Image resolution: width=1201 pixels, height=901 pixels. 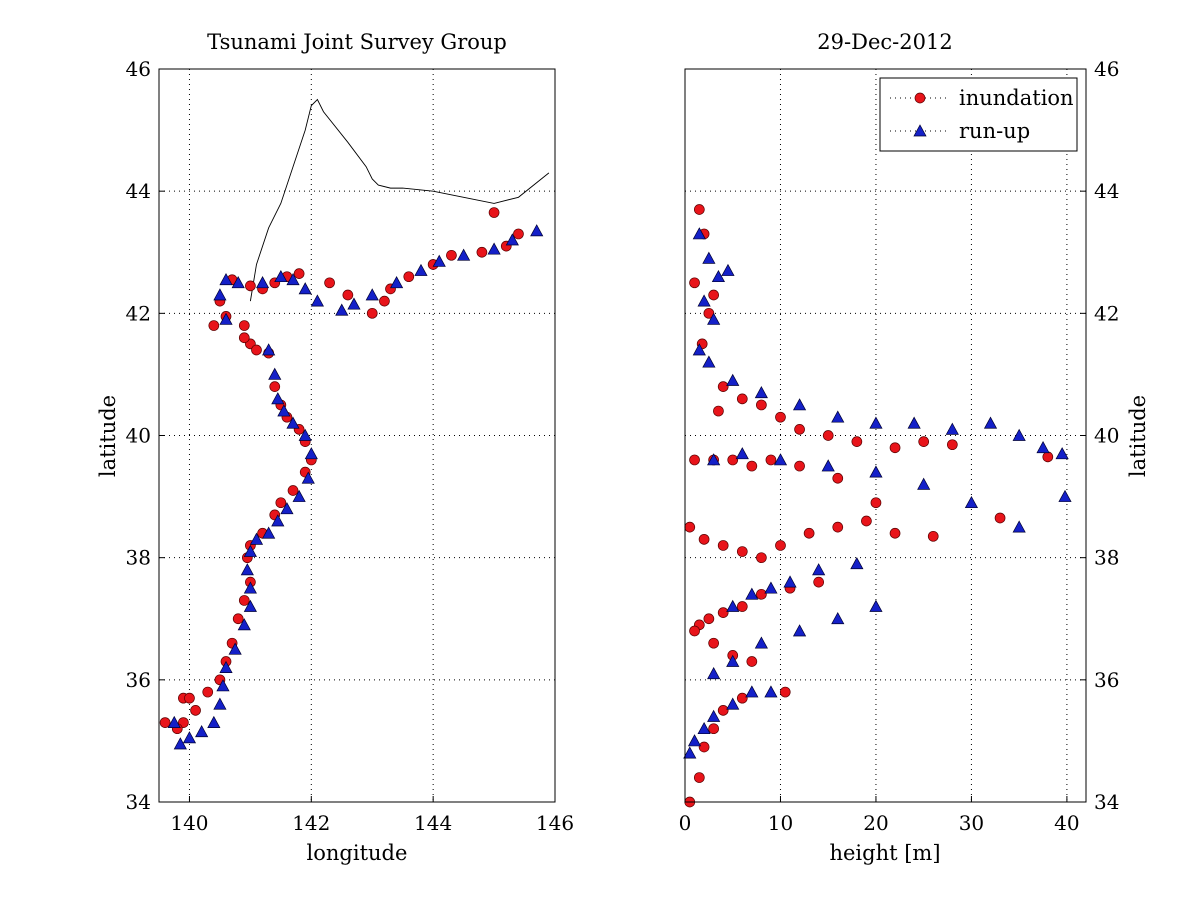 I want to click on map-x-tick-label: 144, so click(x=433, y=823).